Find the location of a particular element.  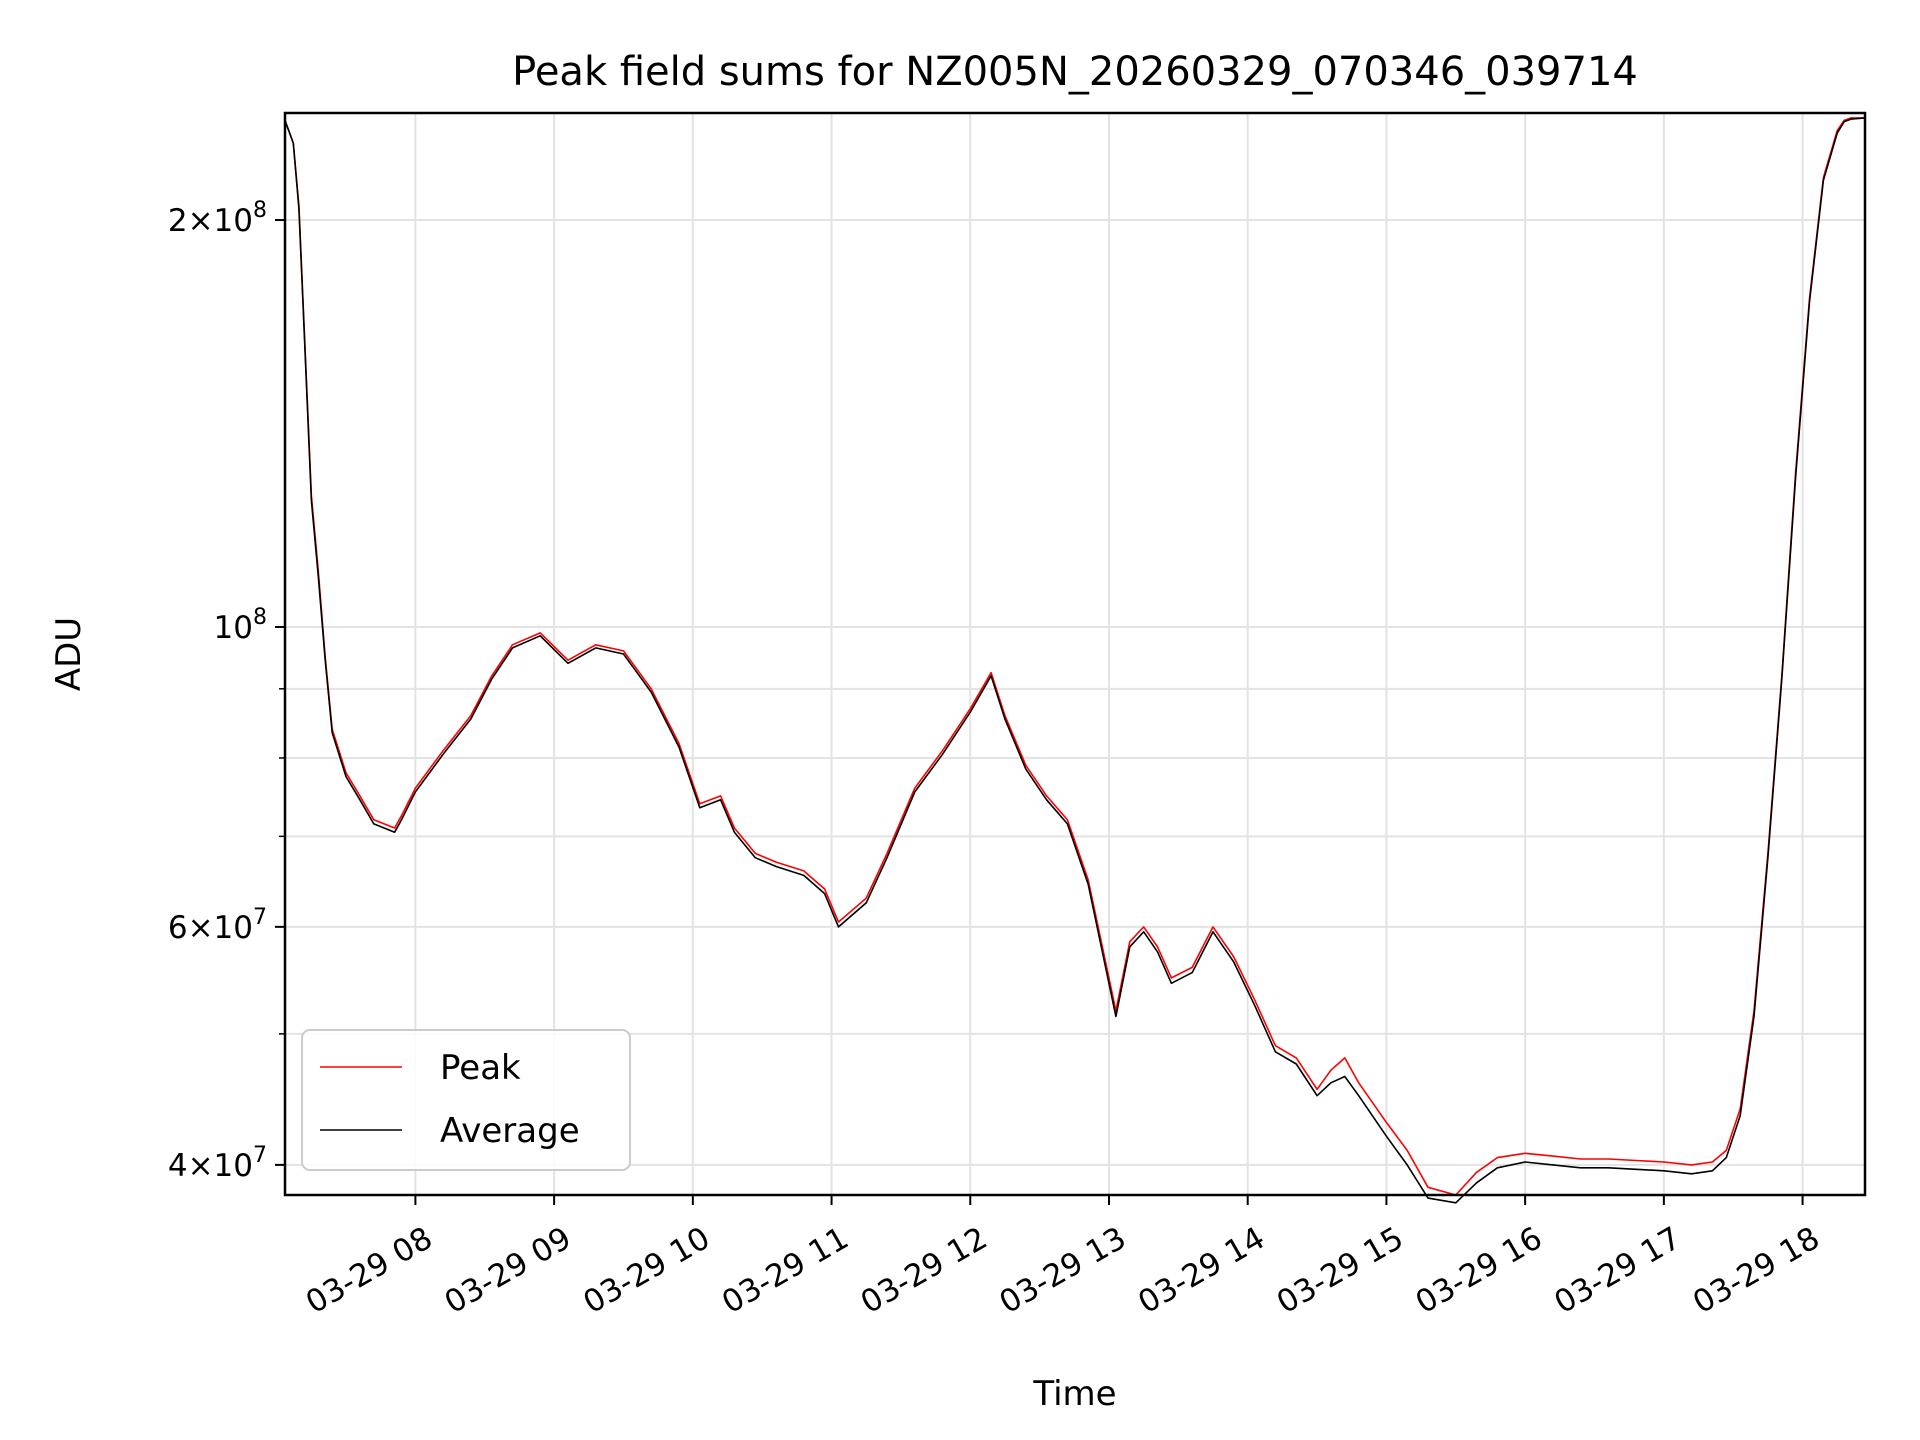

y-tick-label: 6×10⁷ is located at coordinates (217, 925).